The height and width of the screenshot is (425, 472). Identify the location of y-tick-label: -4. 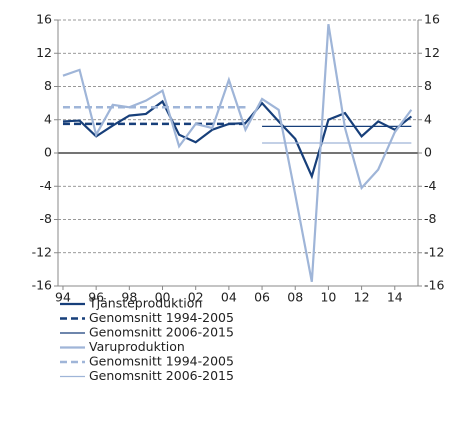
(46, 185).